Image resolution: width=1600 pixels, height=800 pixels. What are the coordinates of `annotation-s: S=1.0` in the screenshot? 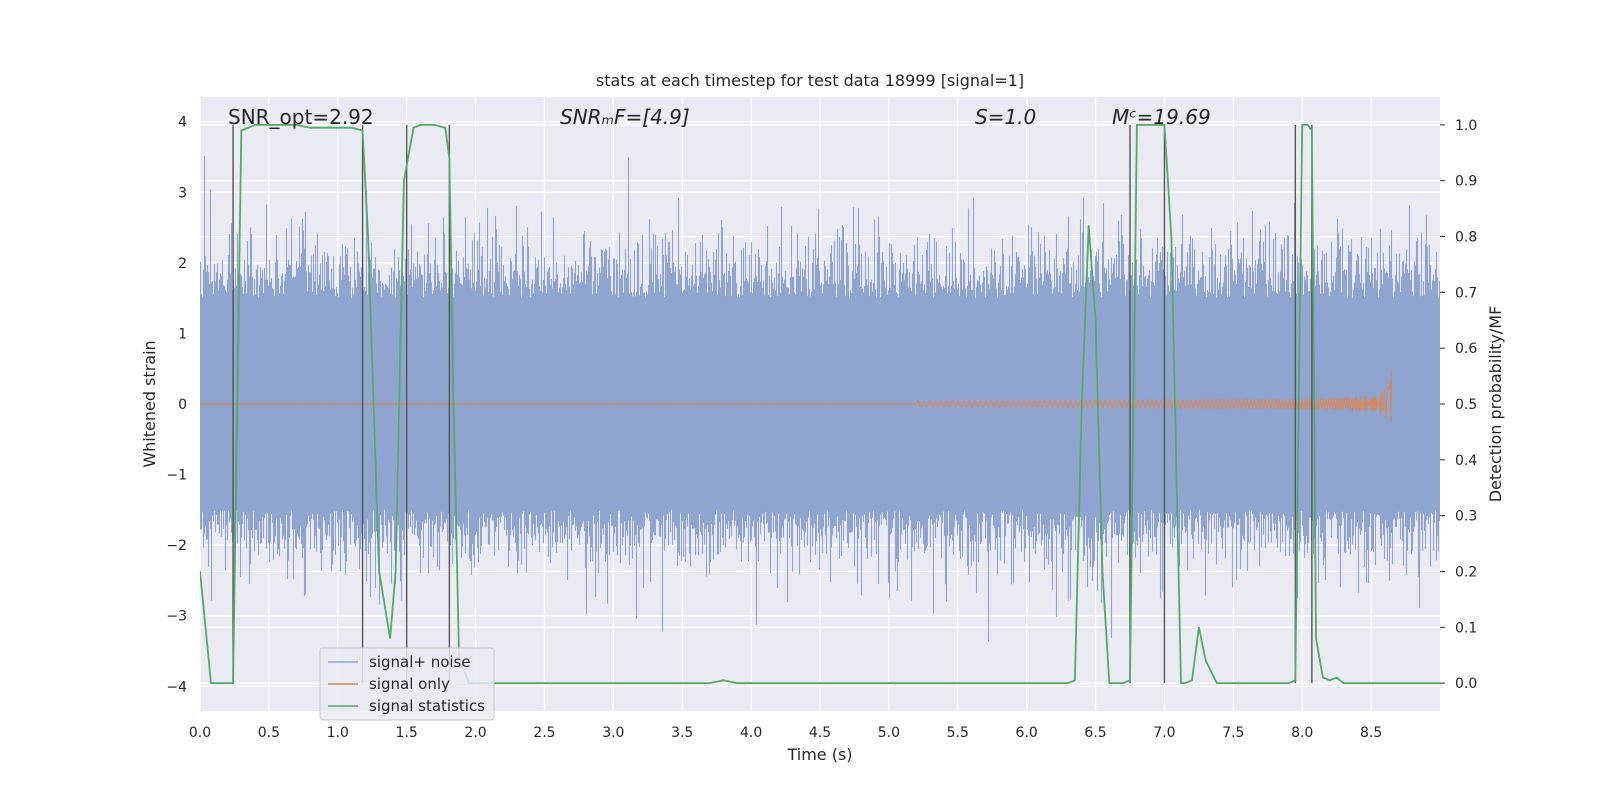 It's located at (1005, 117).